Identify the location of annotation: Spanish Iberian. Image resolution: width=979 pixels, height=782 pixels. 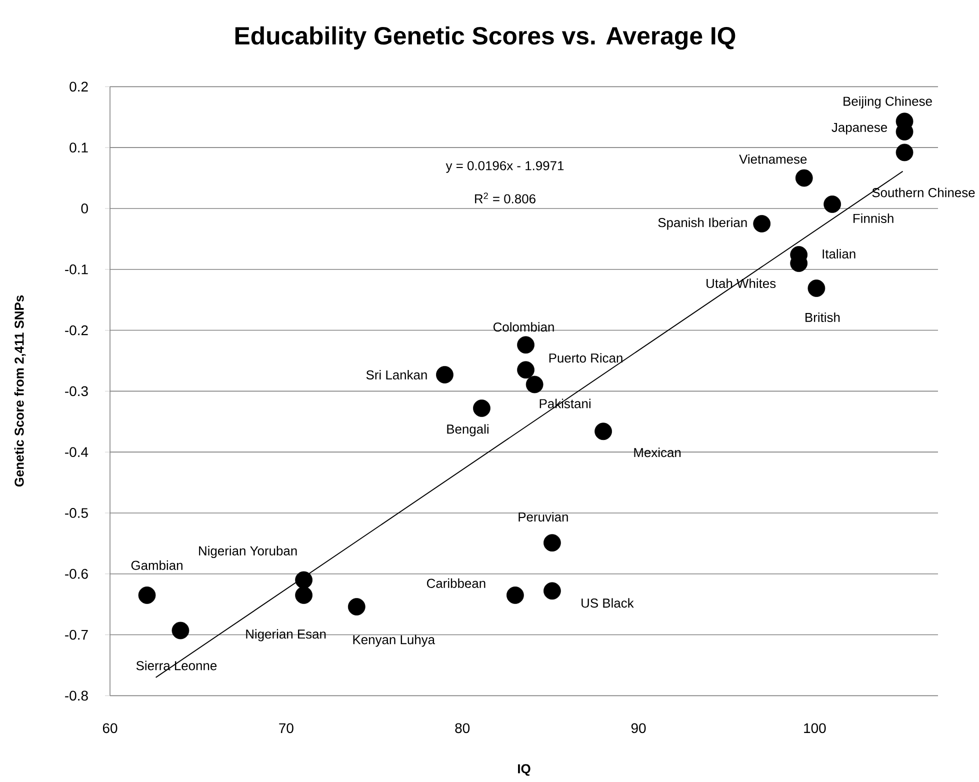
(702, 224).